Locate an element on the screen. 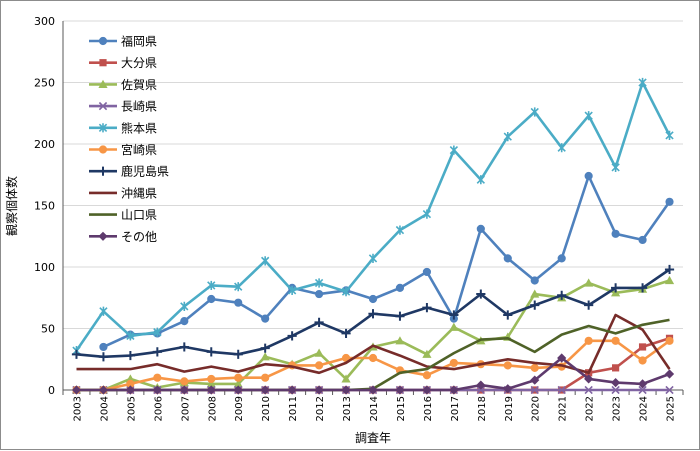 Image resolution: width=700 pixels, height=451 pixels. legend-label: 鹿児島県 is located at coordinates (145, 171).